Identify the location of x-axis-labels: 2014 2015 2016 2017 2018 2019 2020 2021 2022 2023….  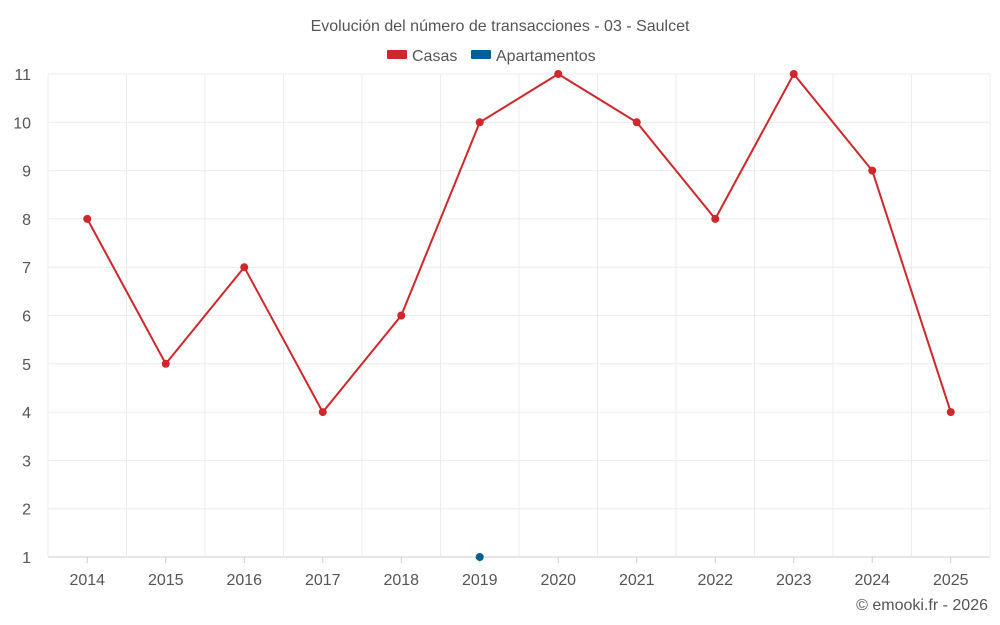
(519, 573).